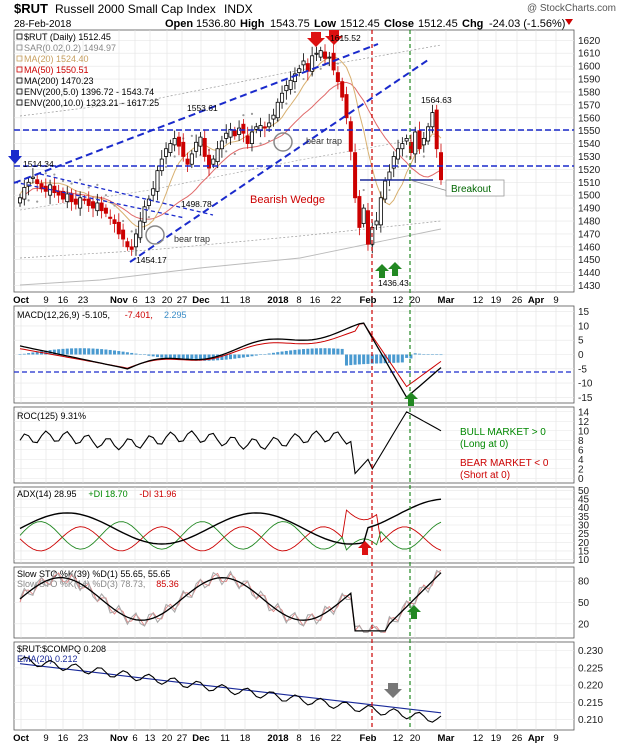 Image resolution: width=620 pixels, height=750 pixels. I want to click on x-axis-label: 27, so click(182, 300).